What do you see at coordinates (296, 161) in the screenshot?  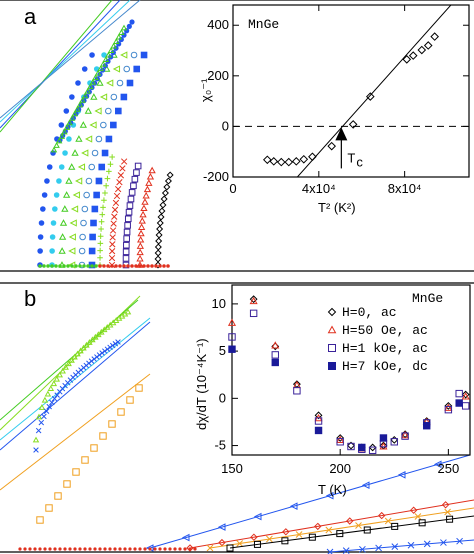 I see `inset-a-data-point` at bounding box center [296, 161].